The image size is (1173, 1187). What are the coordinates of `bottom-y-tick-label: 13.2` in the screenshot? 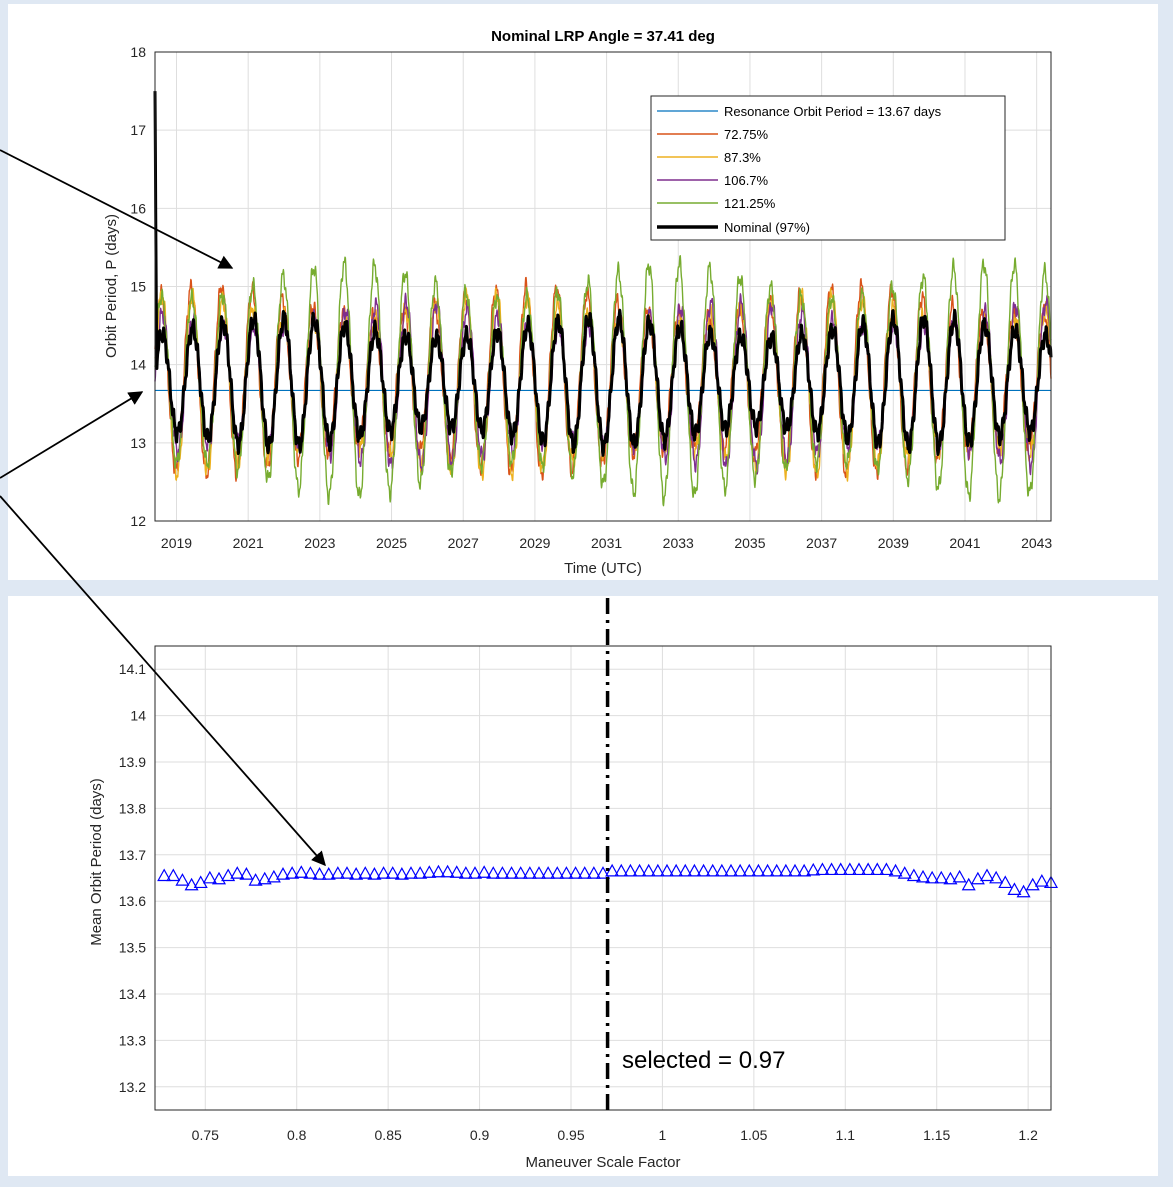 It's located at (132, 1087).